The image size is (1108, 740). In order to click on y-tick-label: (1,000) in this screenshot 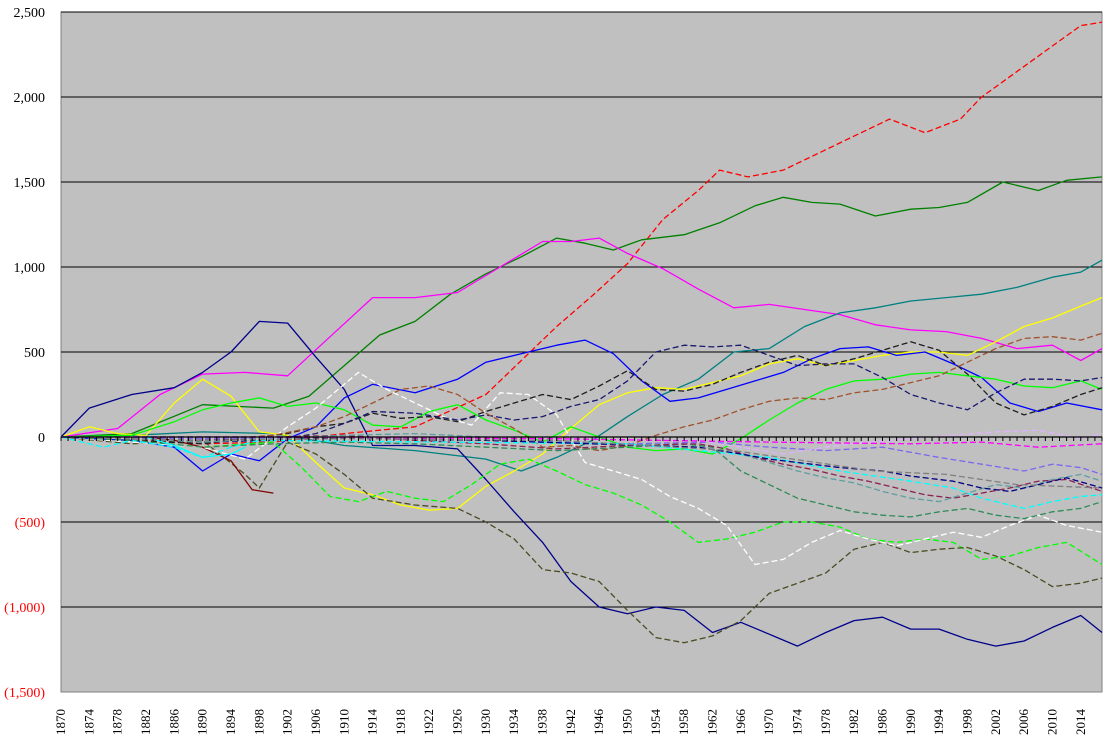, I will do `click(24, 608)`.